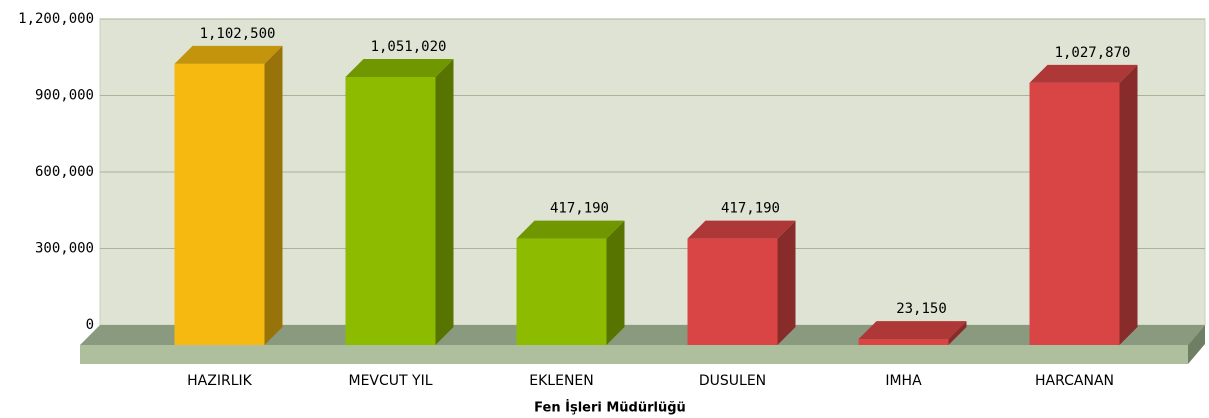 This screenshot has width=1209, height=418. I want to click on value-label: 1,027,870, so click(1093, 53).